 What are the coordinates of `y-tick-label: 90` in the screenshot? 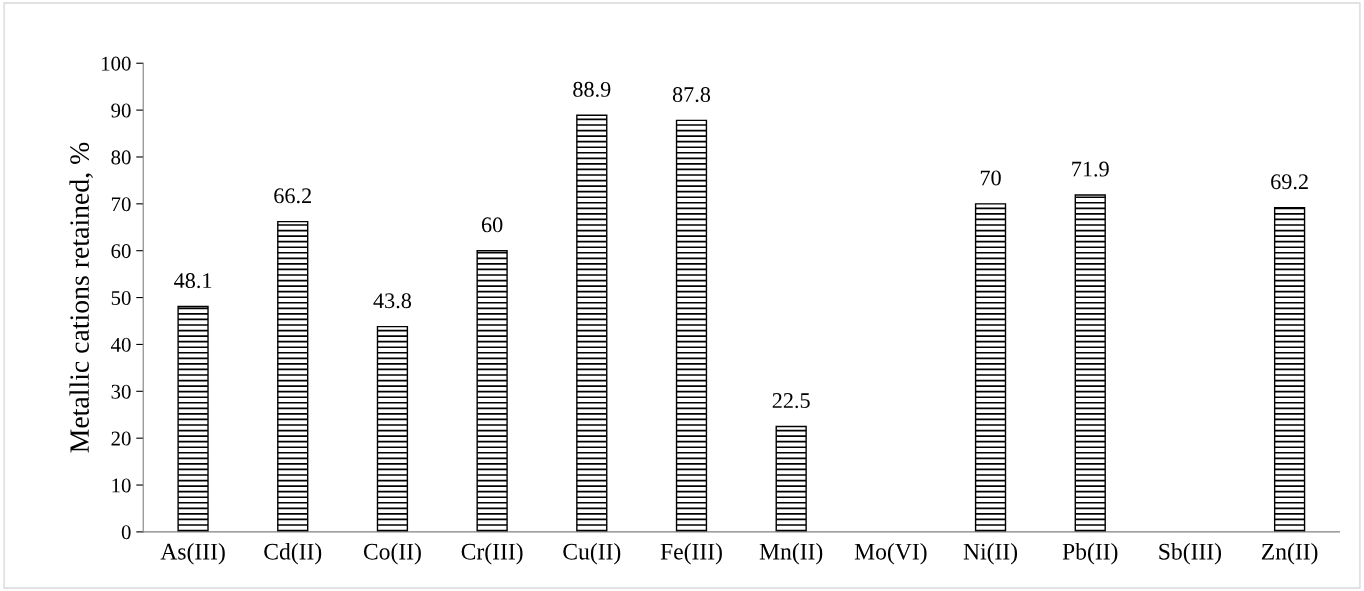 It's located at (121, 110).